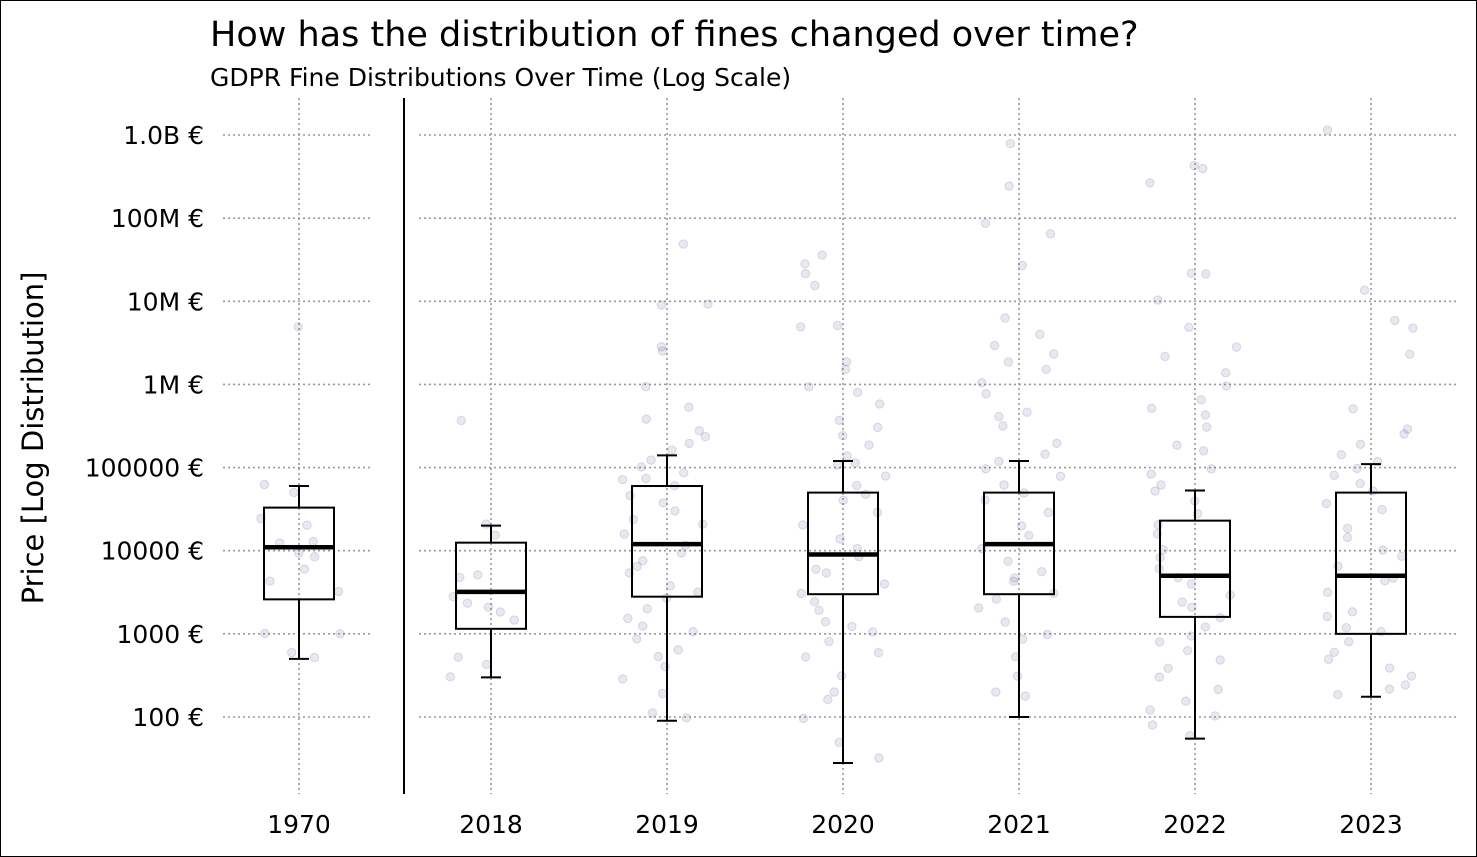 This screenshot has height=857, width=1477. Describe the element at coordinates (491, 824) in the screenshot. I see `x-tick-label: 2018` at that location.